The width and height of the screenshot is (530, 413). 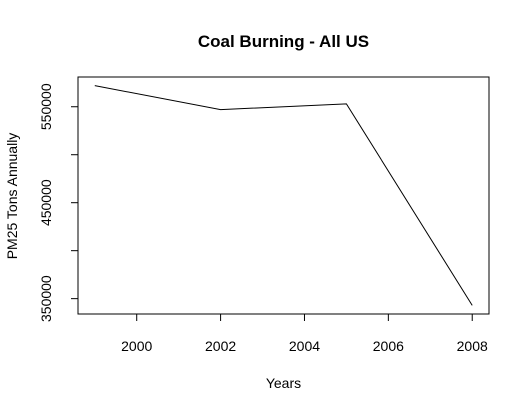 I want to click on y-axis: 350000 450000 550000, so click(x=58, y=202).